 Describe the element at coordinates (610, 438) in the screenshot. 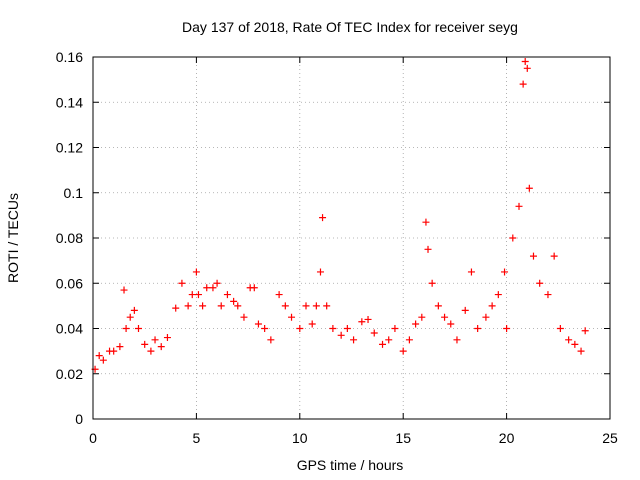

I see `x-tick-label: 25` at that location.